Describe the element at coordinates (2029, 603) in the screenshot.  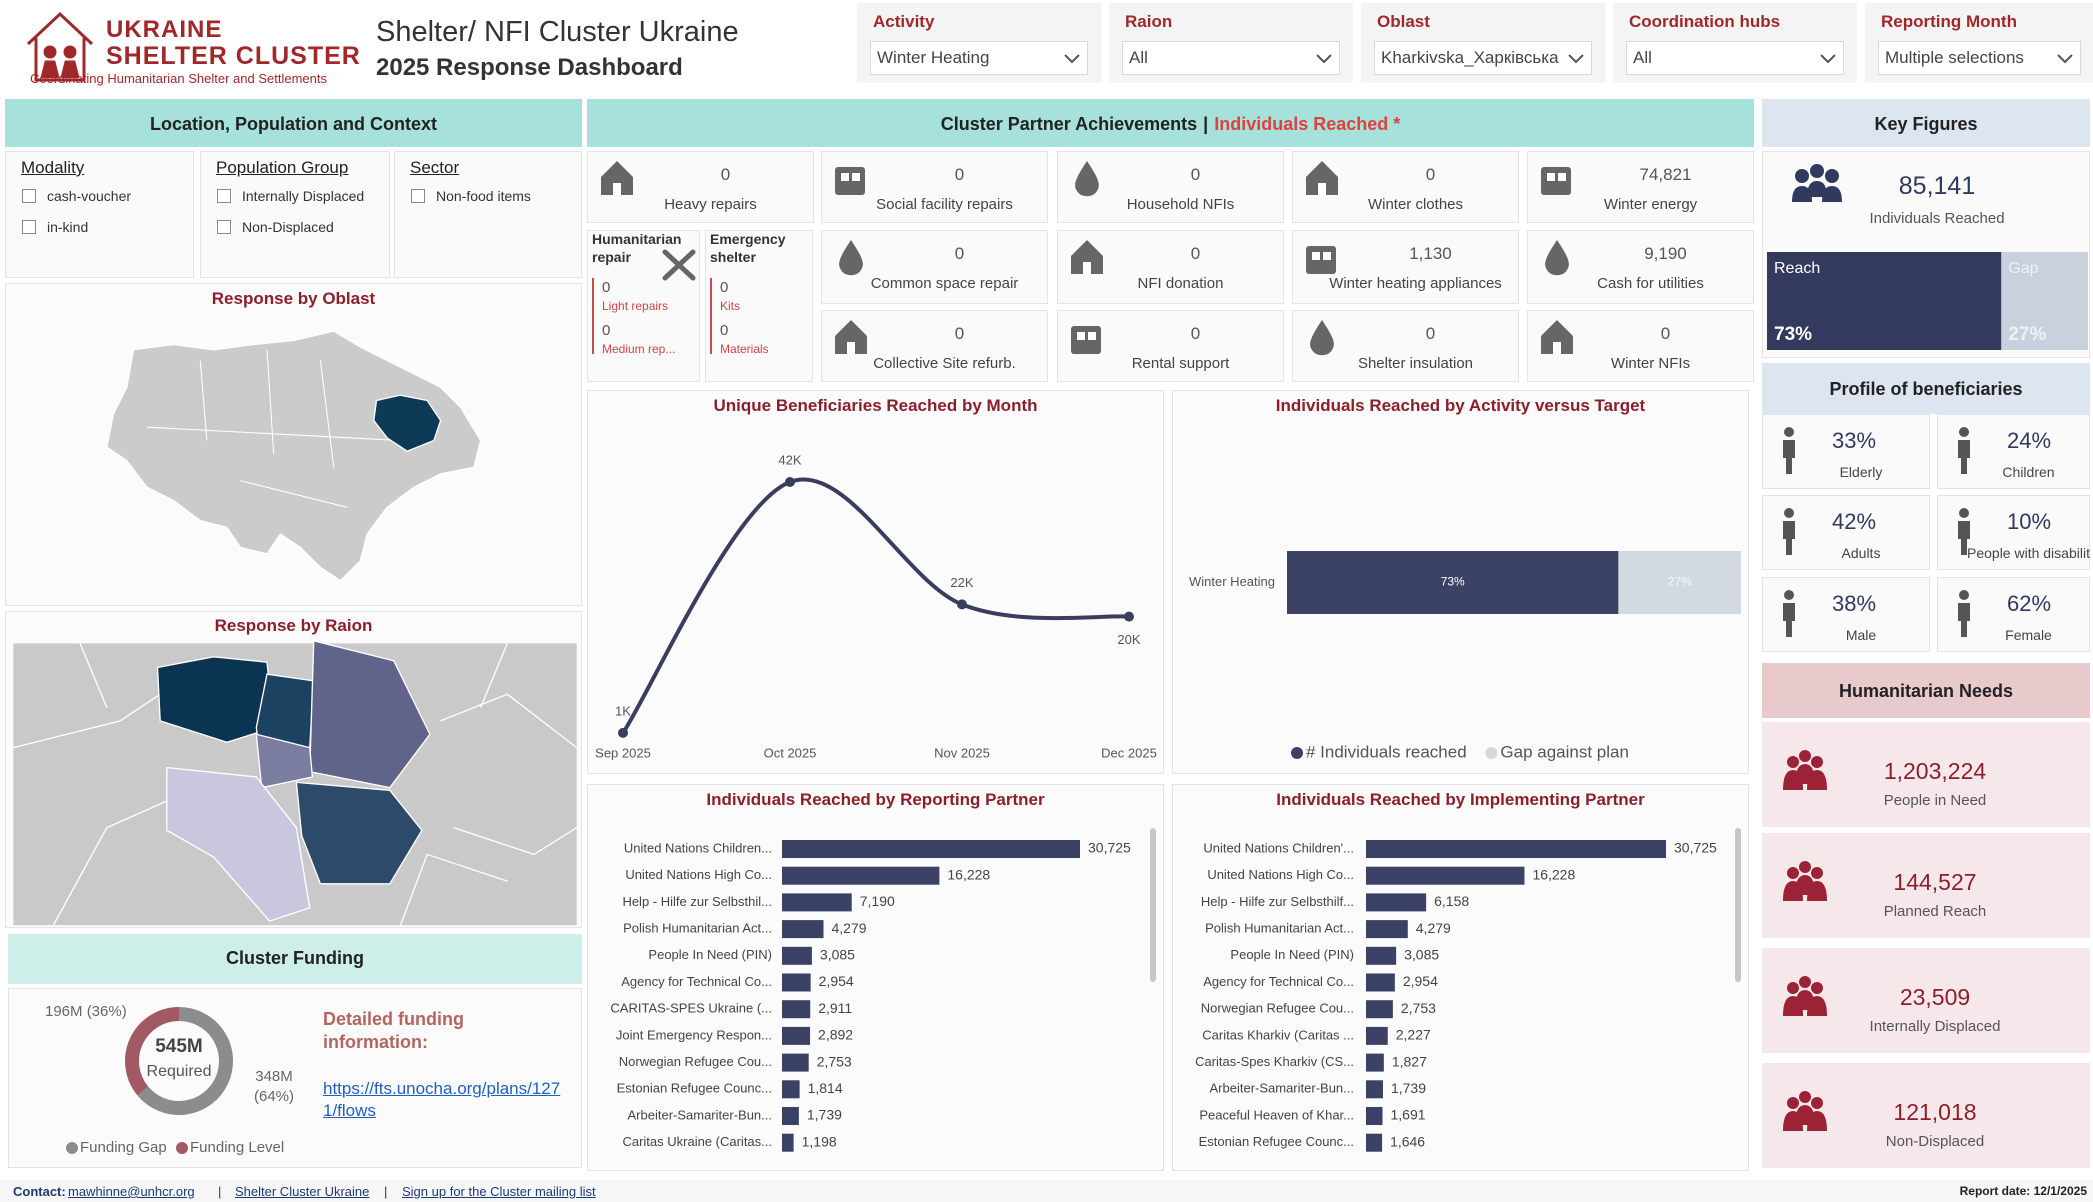
I see `profile-value: 62%` at that location.